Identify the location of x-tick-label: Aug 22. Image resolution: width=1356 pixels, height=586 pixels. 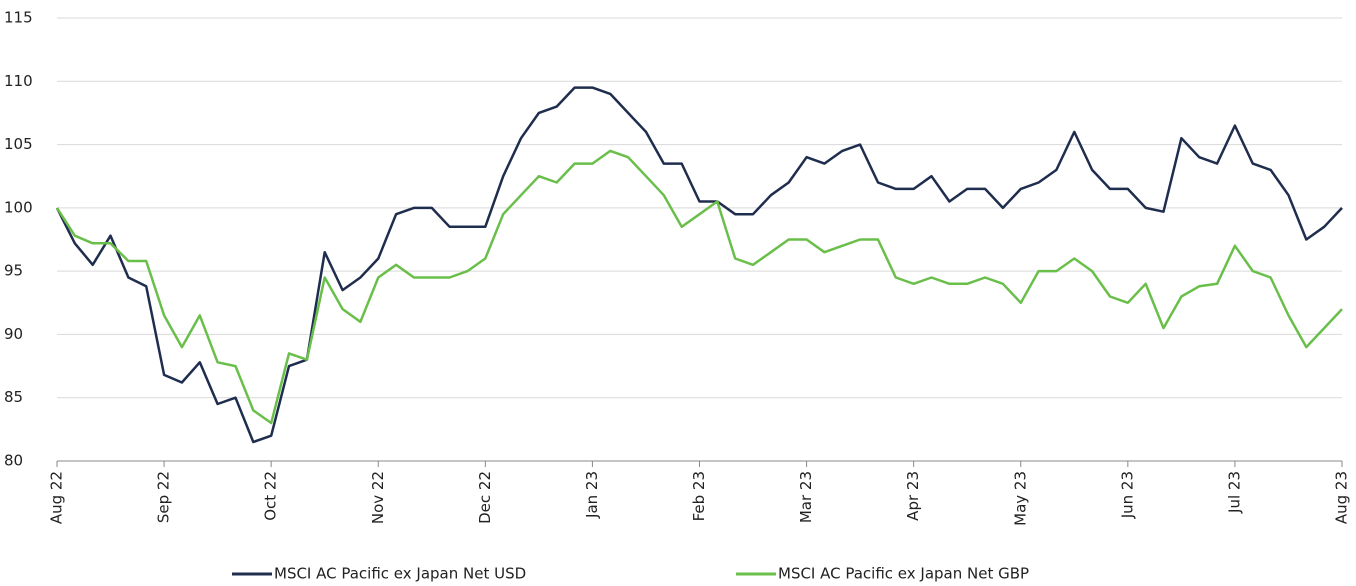
(57, 497).